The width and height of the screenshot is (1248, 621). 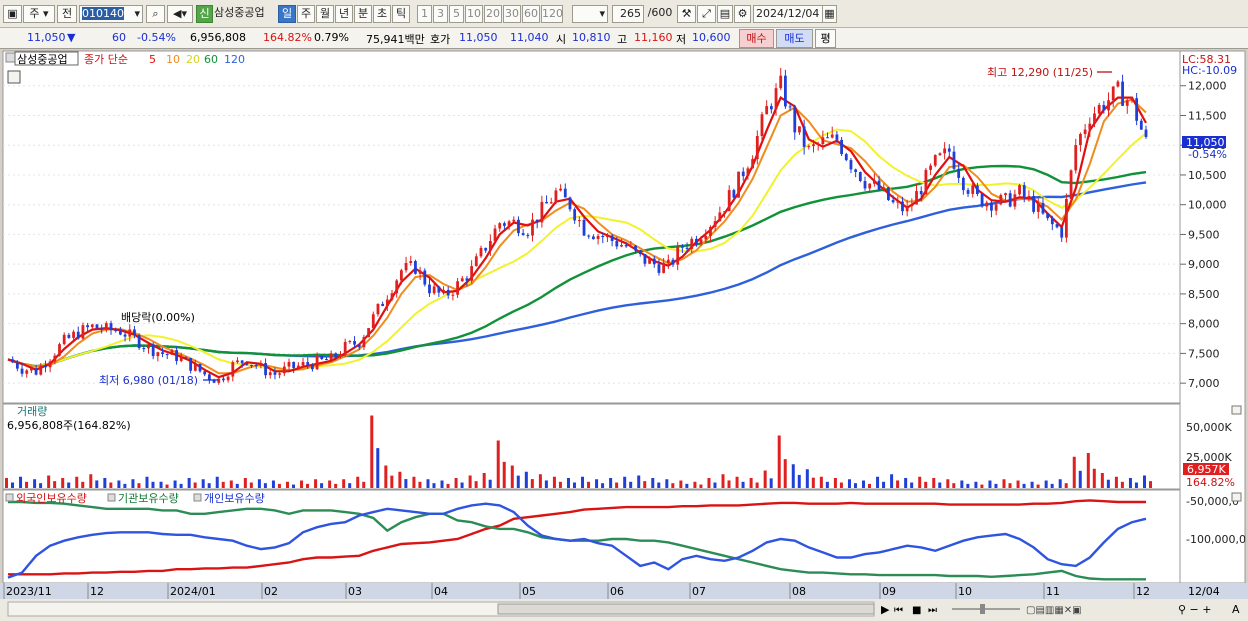 I want to click on table-icon, so click(x=14, y=77).